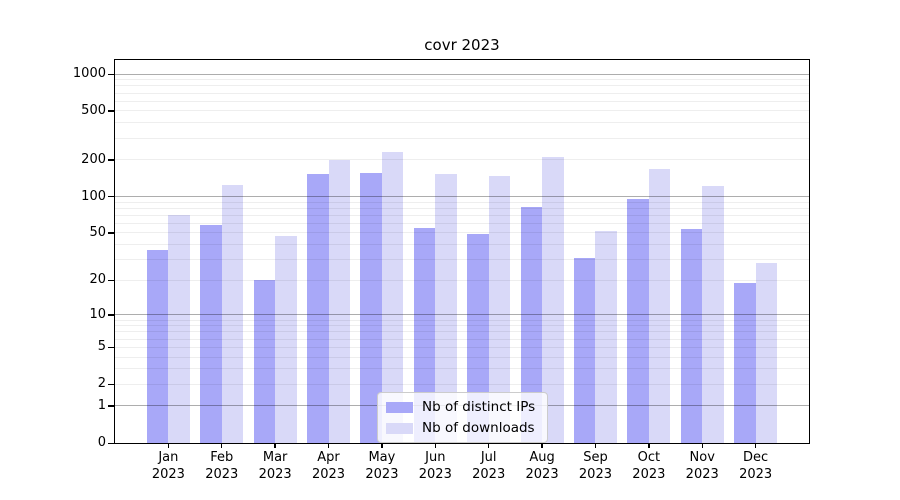 Image resolution: width=900 pixels, height=500 pixels. Describe the element at coordinates (446, 308) in the screenshot. I see `bar-nb-of-downloads-jun-2023` at that location.